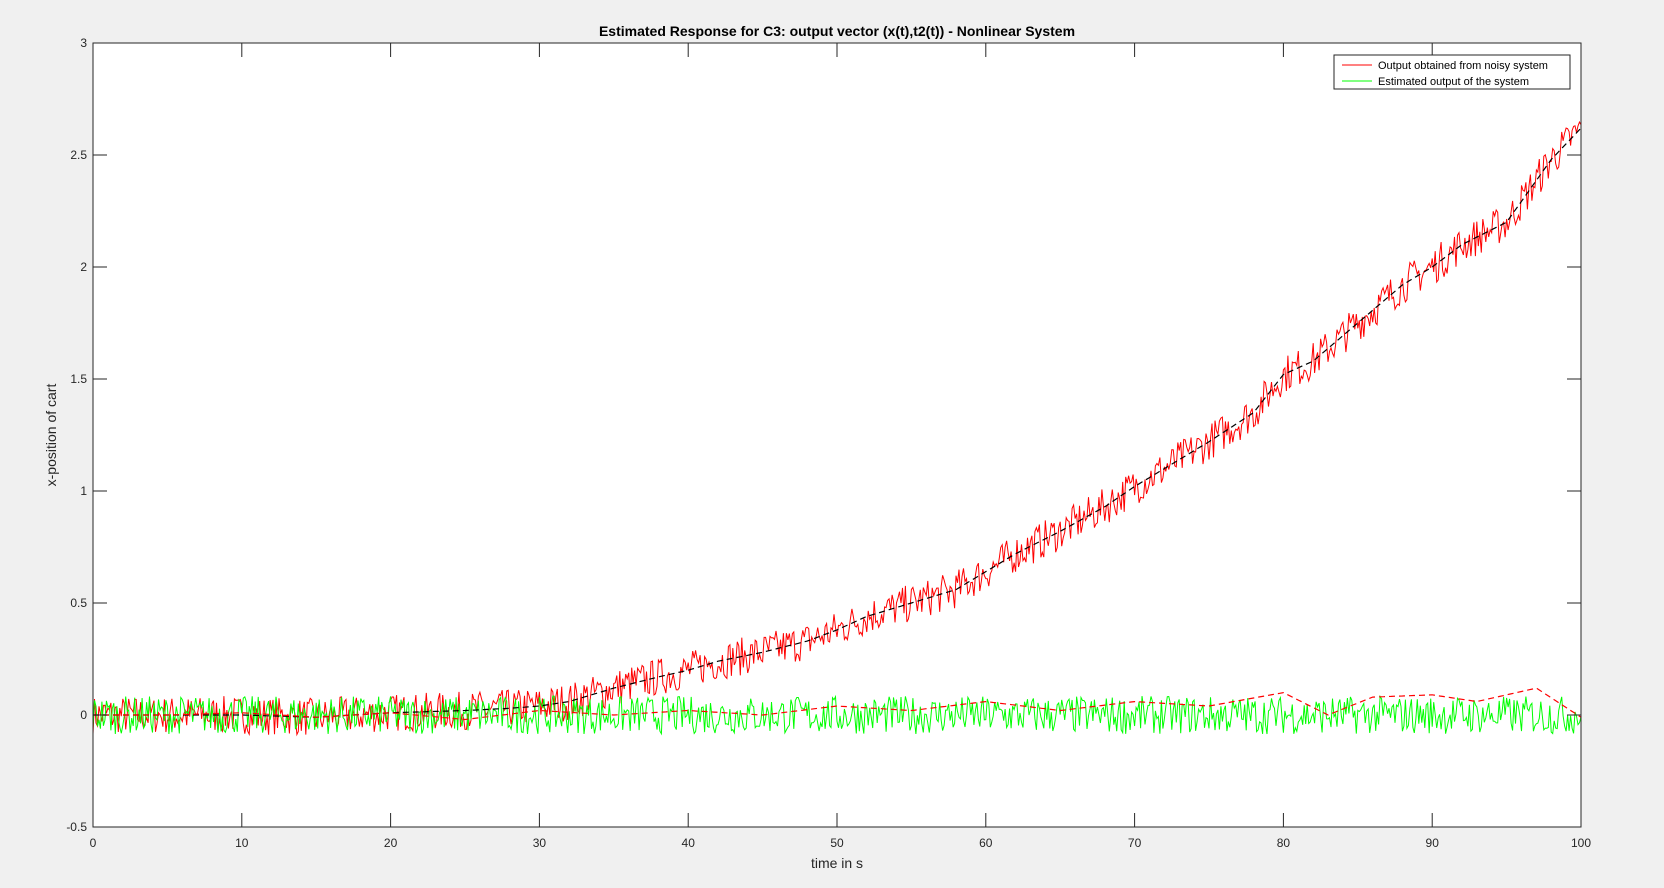 The height and width of the screenshot is (888, 1664). I want to click on y-tick-label: -0.5, so click(76, 827).